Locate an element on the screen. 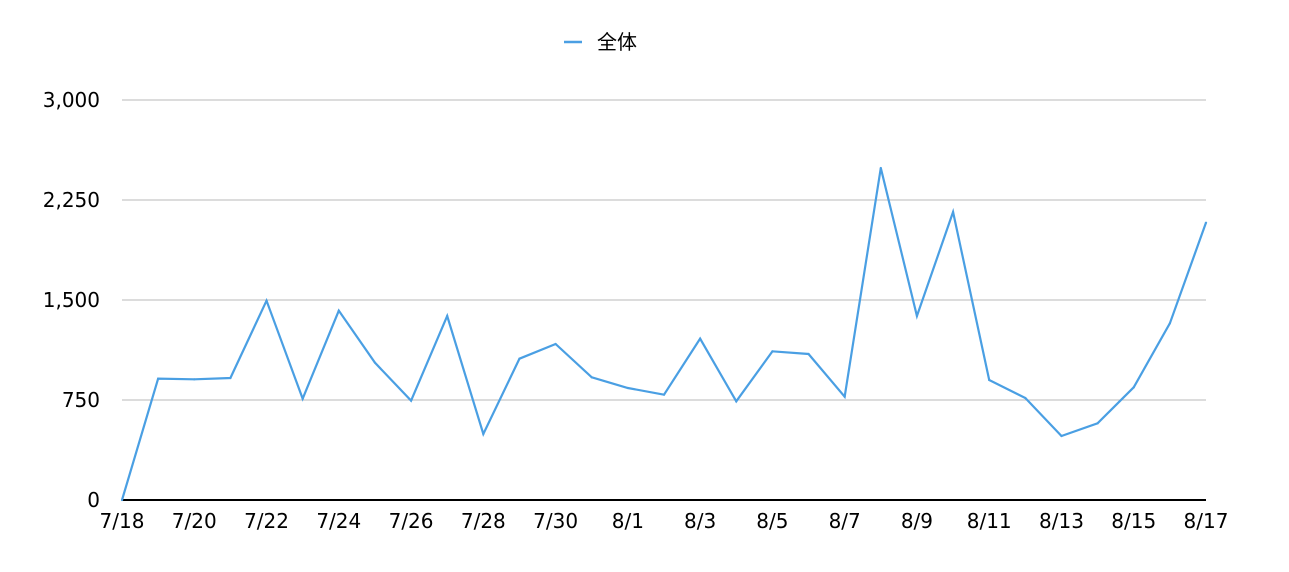 Image resolution: width=1289 pixels, height=572 pixels. x-tick-label: 8/5 is located at coordinates (772, 521).